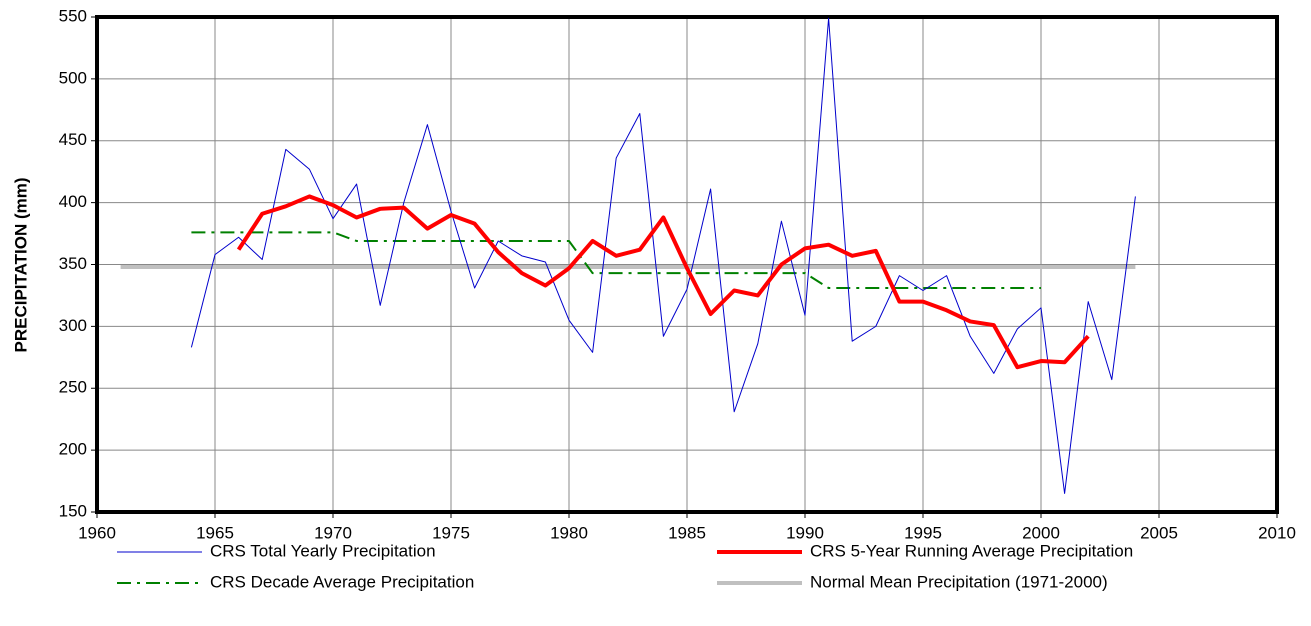  Describe the element at coordinates (959, 581) in the screenshot. I see `legend-label: Normal Mean Precipitation (1971-2000)` at that location.